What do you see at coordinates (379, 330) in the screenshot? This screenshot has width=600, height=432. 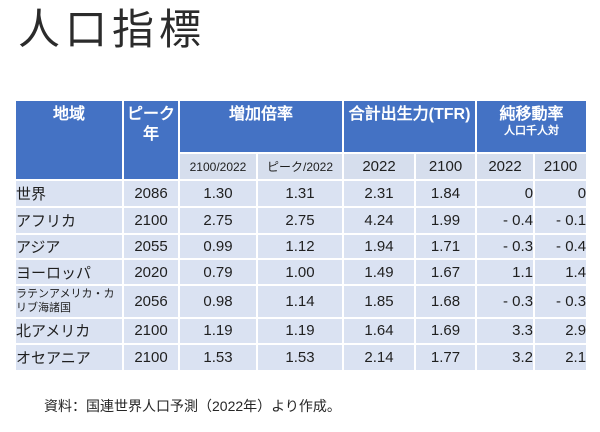 I see `tfr-2022-cell: 1.64` at bounding box center [379, 330].